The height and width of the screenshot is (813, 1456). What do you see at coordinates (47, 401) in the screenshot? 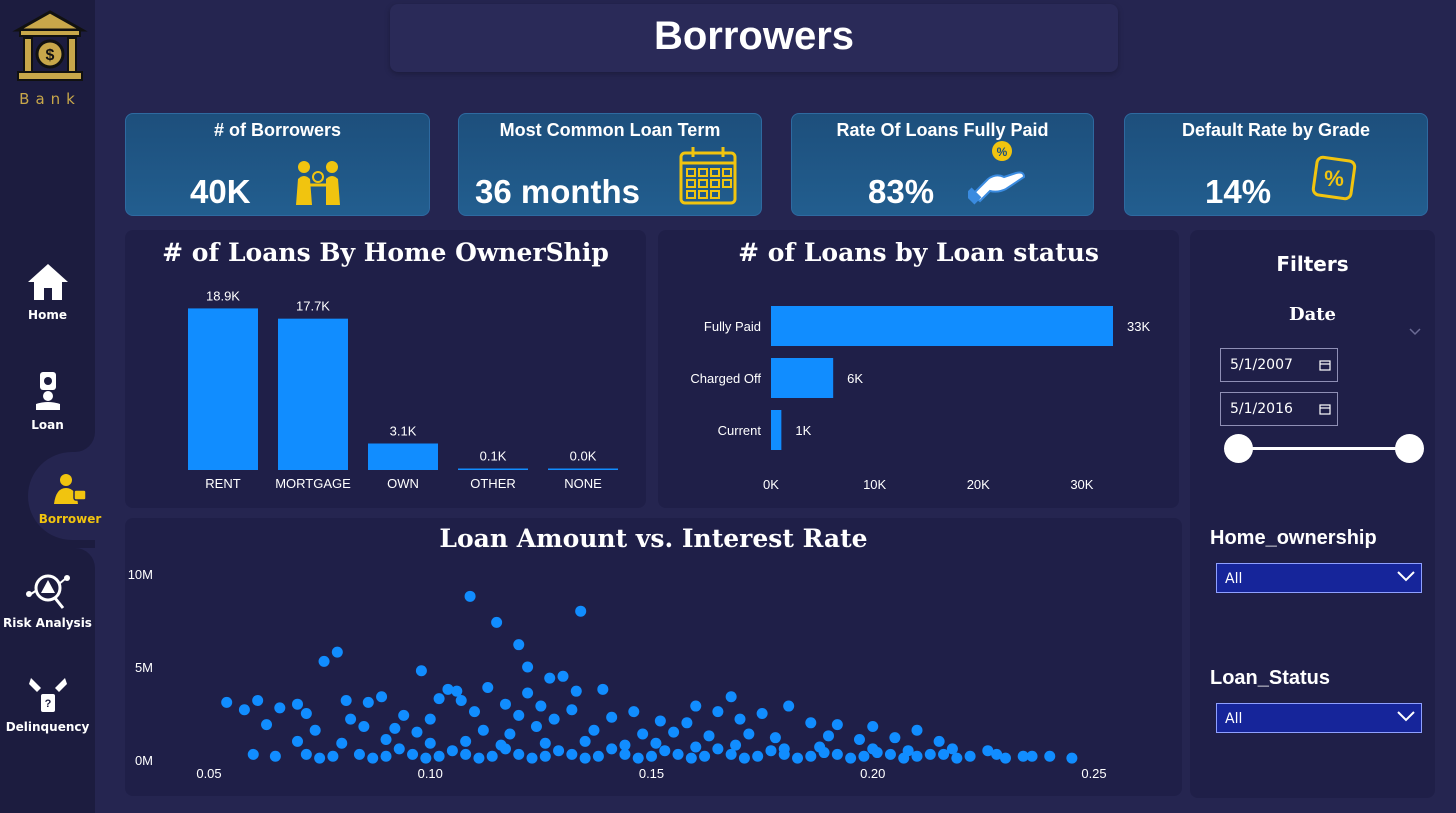
I see `nav-loan: Loan` at bounding box center [47, 401].